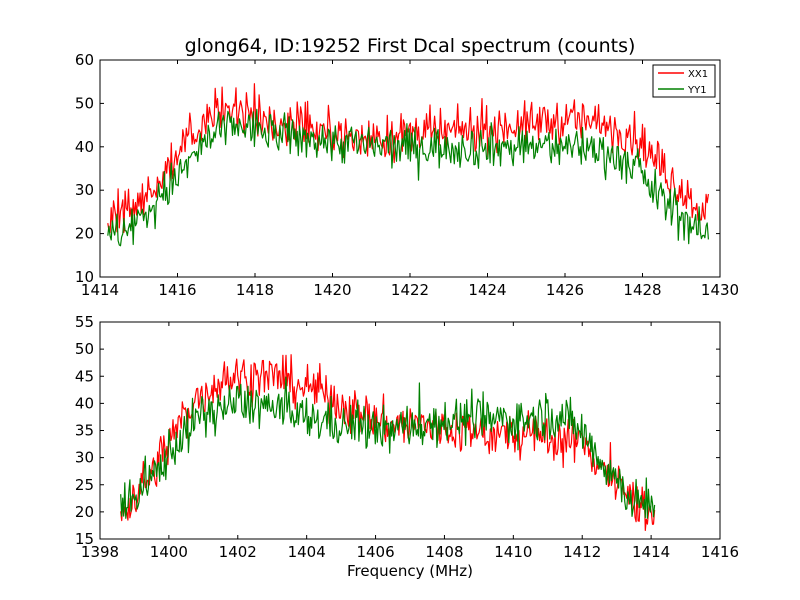  I want to click on legend-label-xx1: XX1, so click(698, 74).